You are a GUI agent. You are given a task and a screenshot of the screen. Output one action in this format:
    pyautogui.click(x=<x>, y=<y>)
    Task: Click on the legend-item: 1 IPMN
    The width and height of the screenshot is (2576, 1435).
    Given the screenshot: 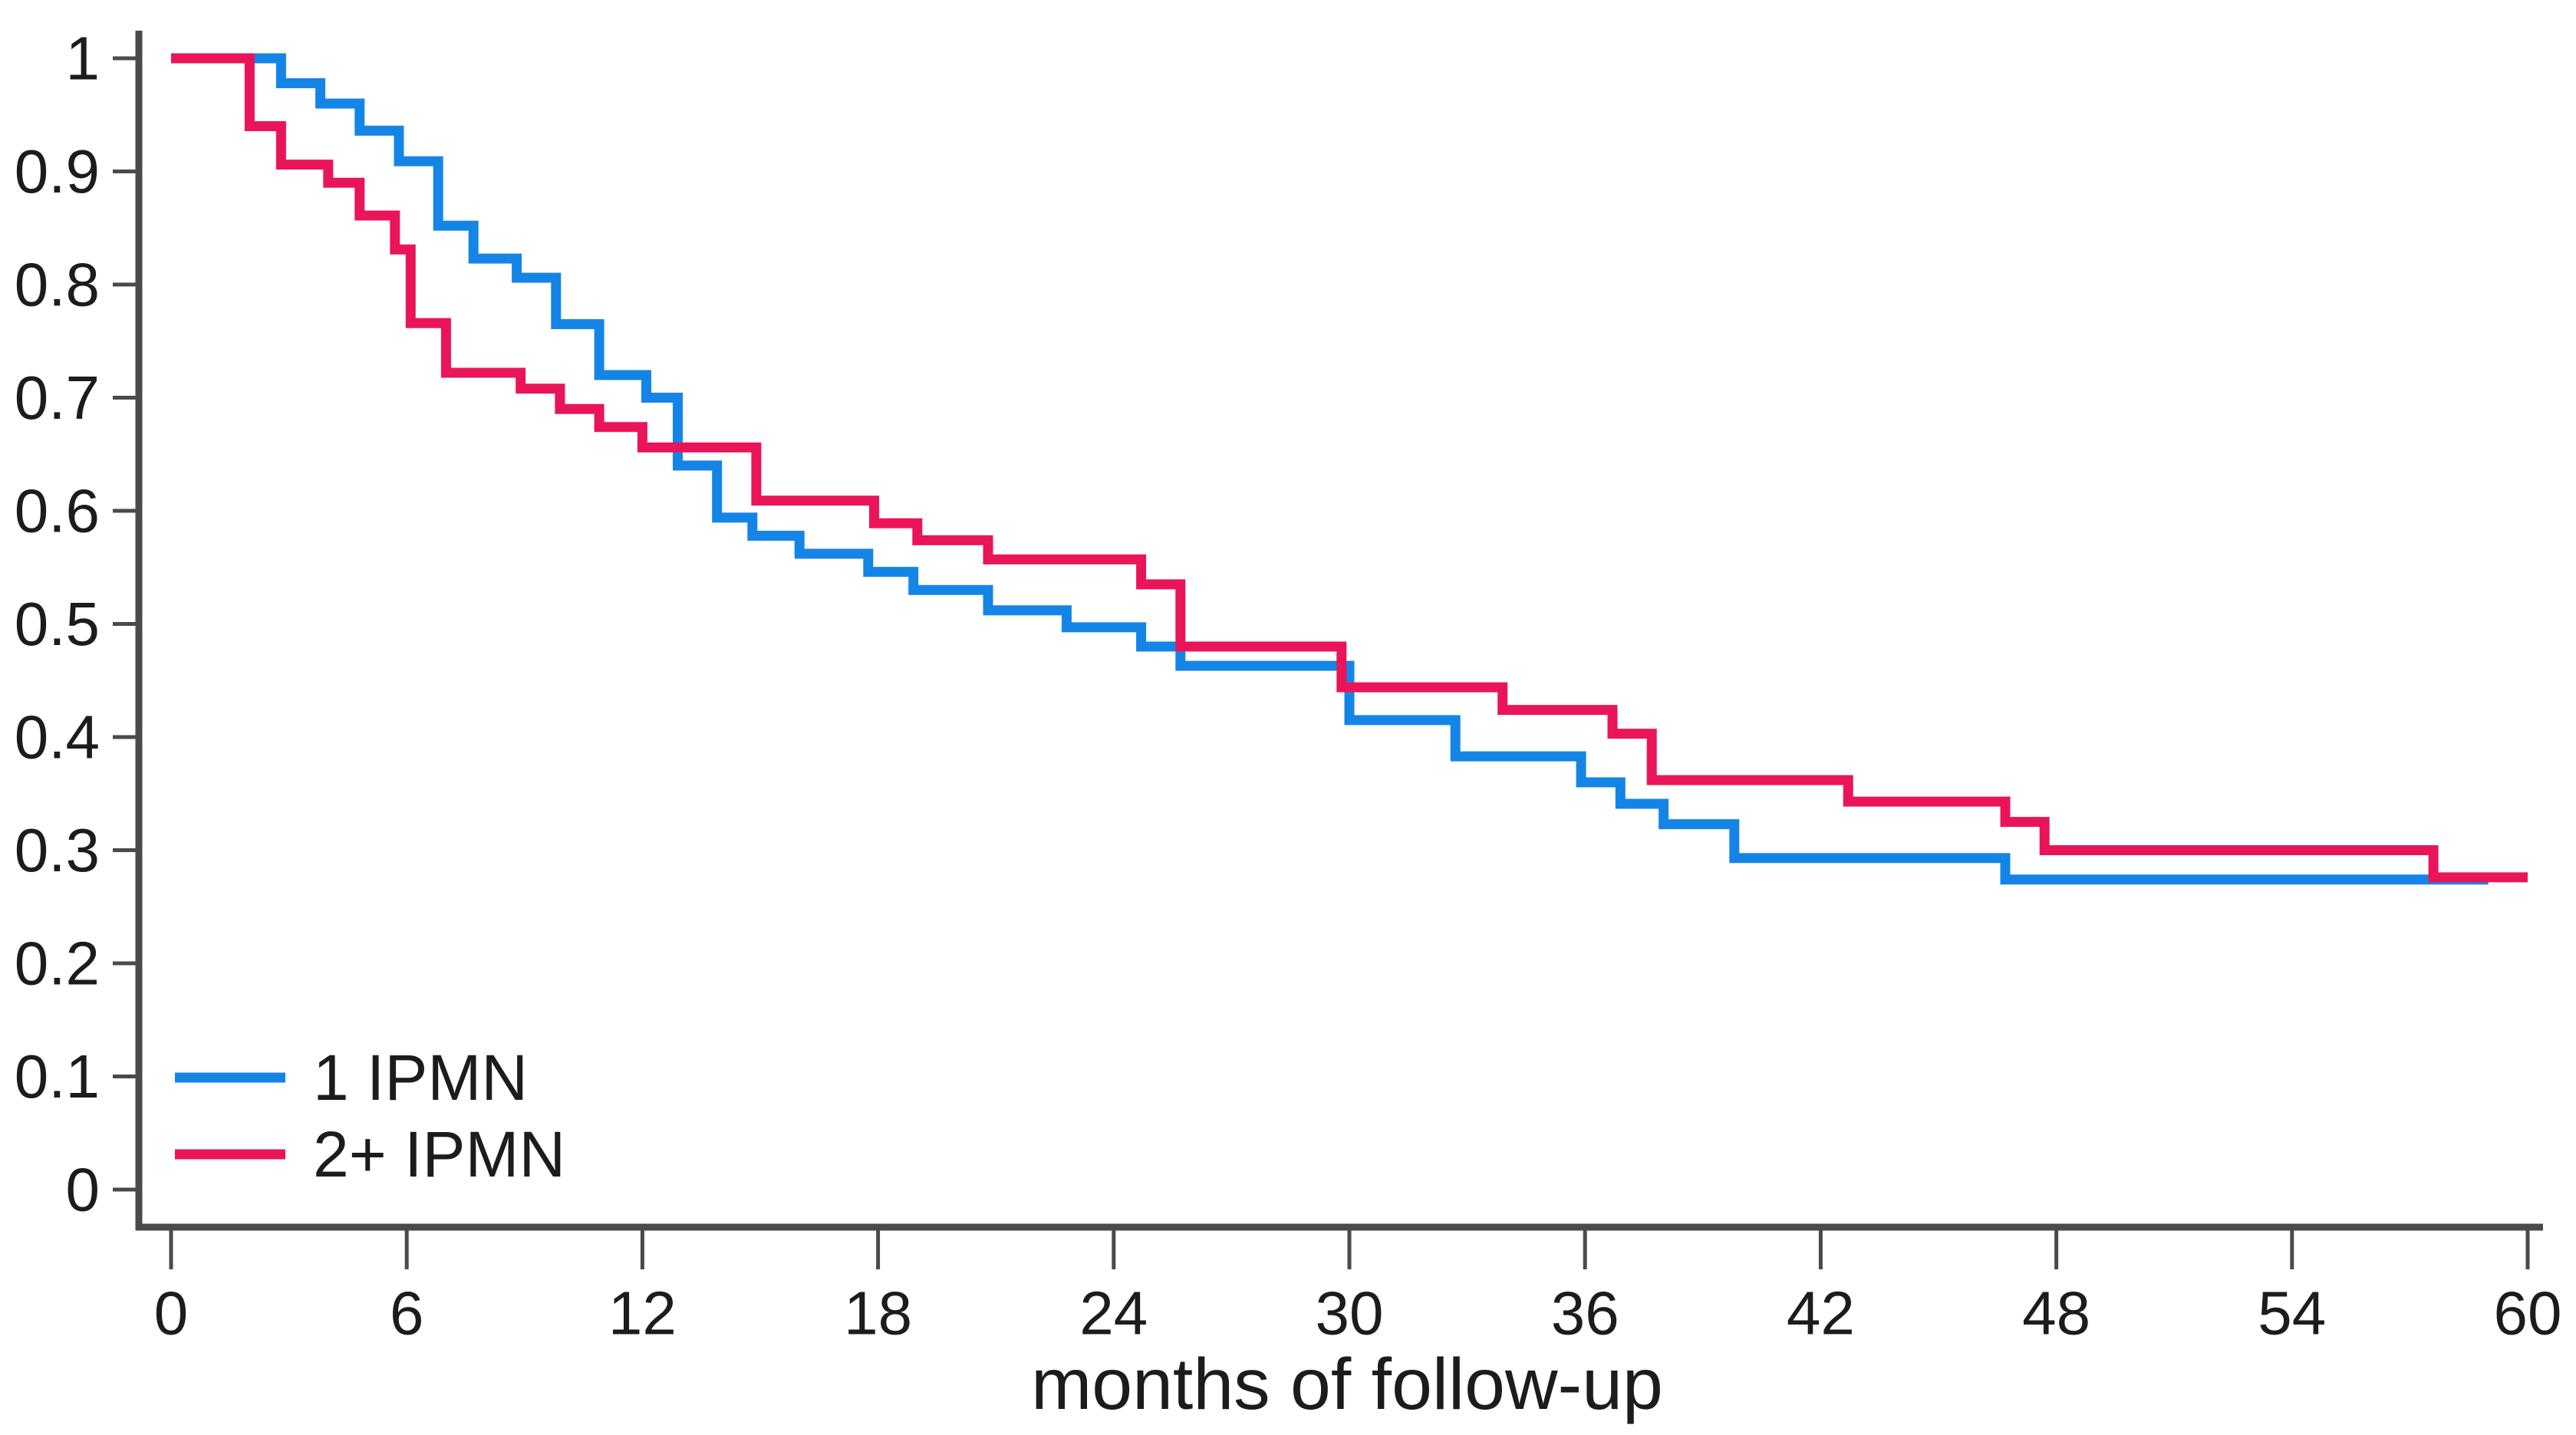 What is the action you would take?
    pyautogui.click(x=351, y=1078)
    